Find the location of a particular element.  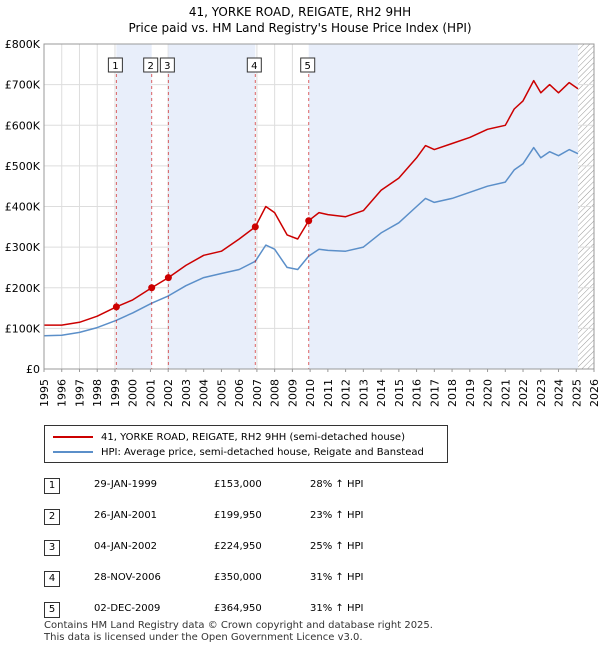

transaction-date: 04-JAN-2002 is located at coordinates (126, 546).